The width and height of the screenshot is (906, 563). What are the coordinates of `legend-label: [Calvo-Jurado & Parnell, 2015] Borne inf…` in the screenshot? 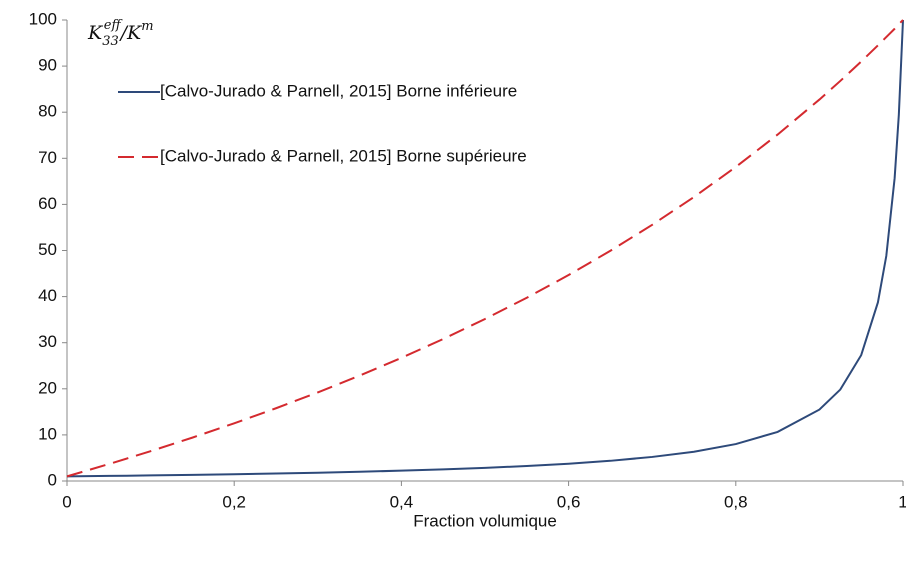 It's located at (338, 90).